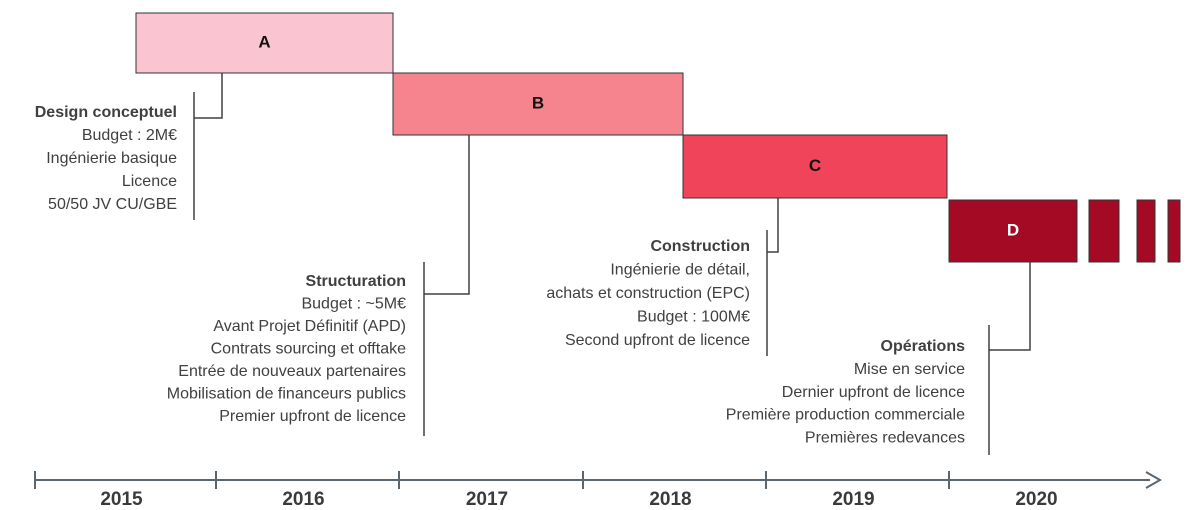 The image size is (1191, 510). What do you see at coordinates (853, 499) in the screenshot?
I see `year-label: 2019` at bounding box center [853, 499].